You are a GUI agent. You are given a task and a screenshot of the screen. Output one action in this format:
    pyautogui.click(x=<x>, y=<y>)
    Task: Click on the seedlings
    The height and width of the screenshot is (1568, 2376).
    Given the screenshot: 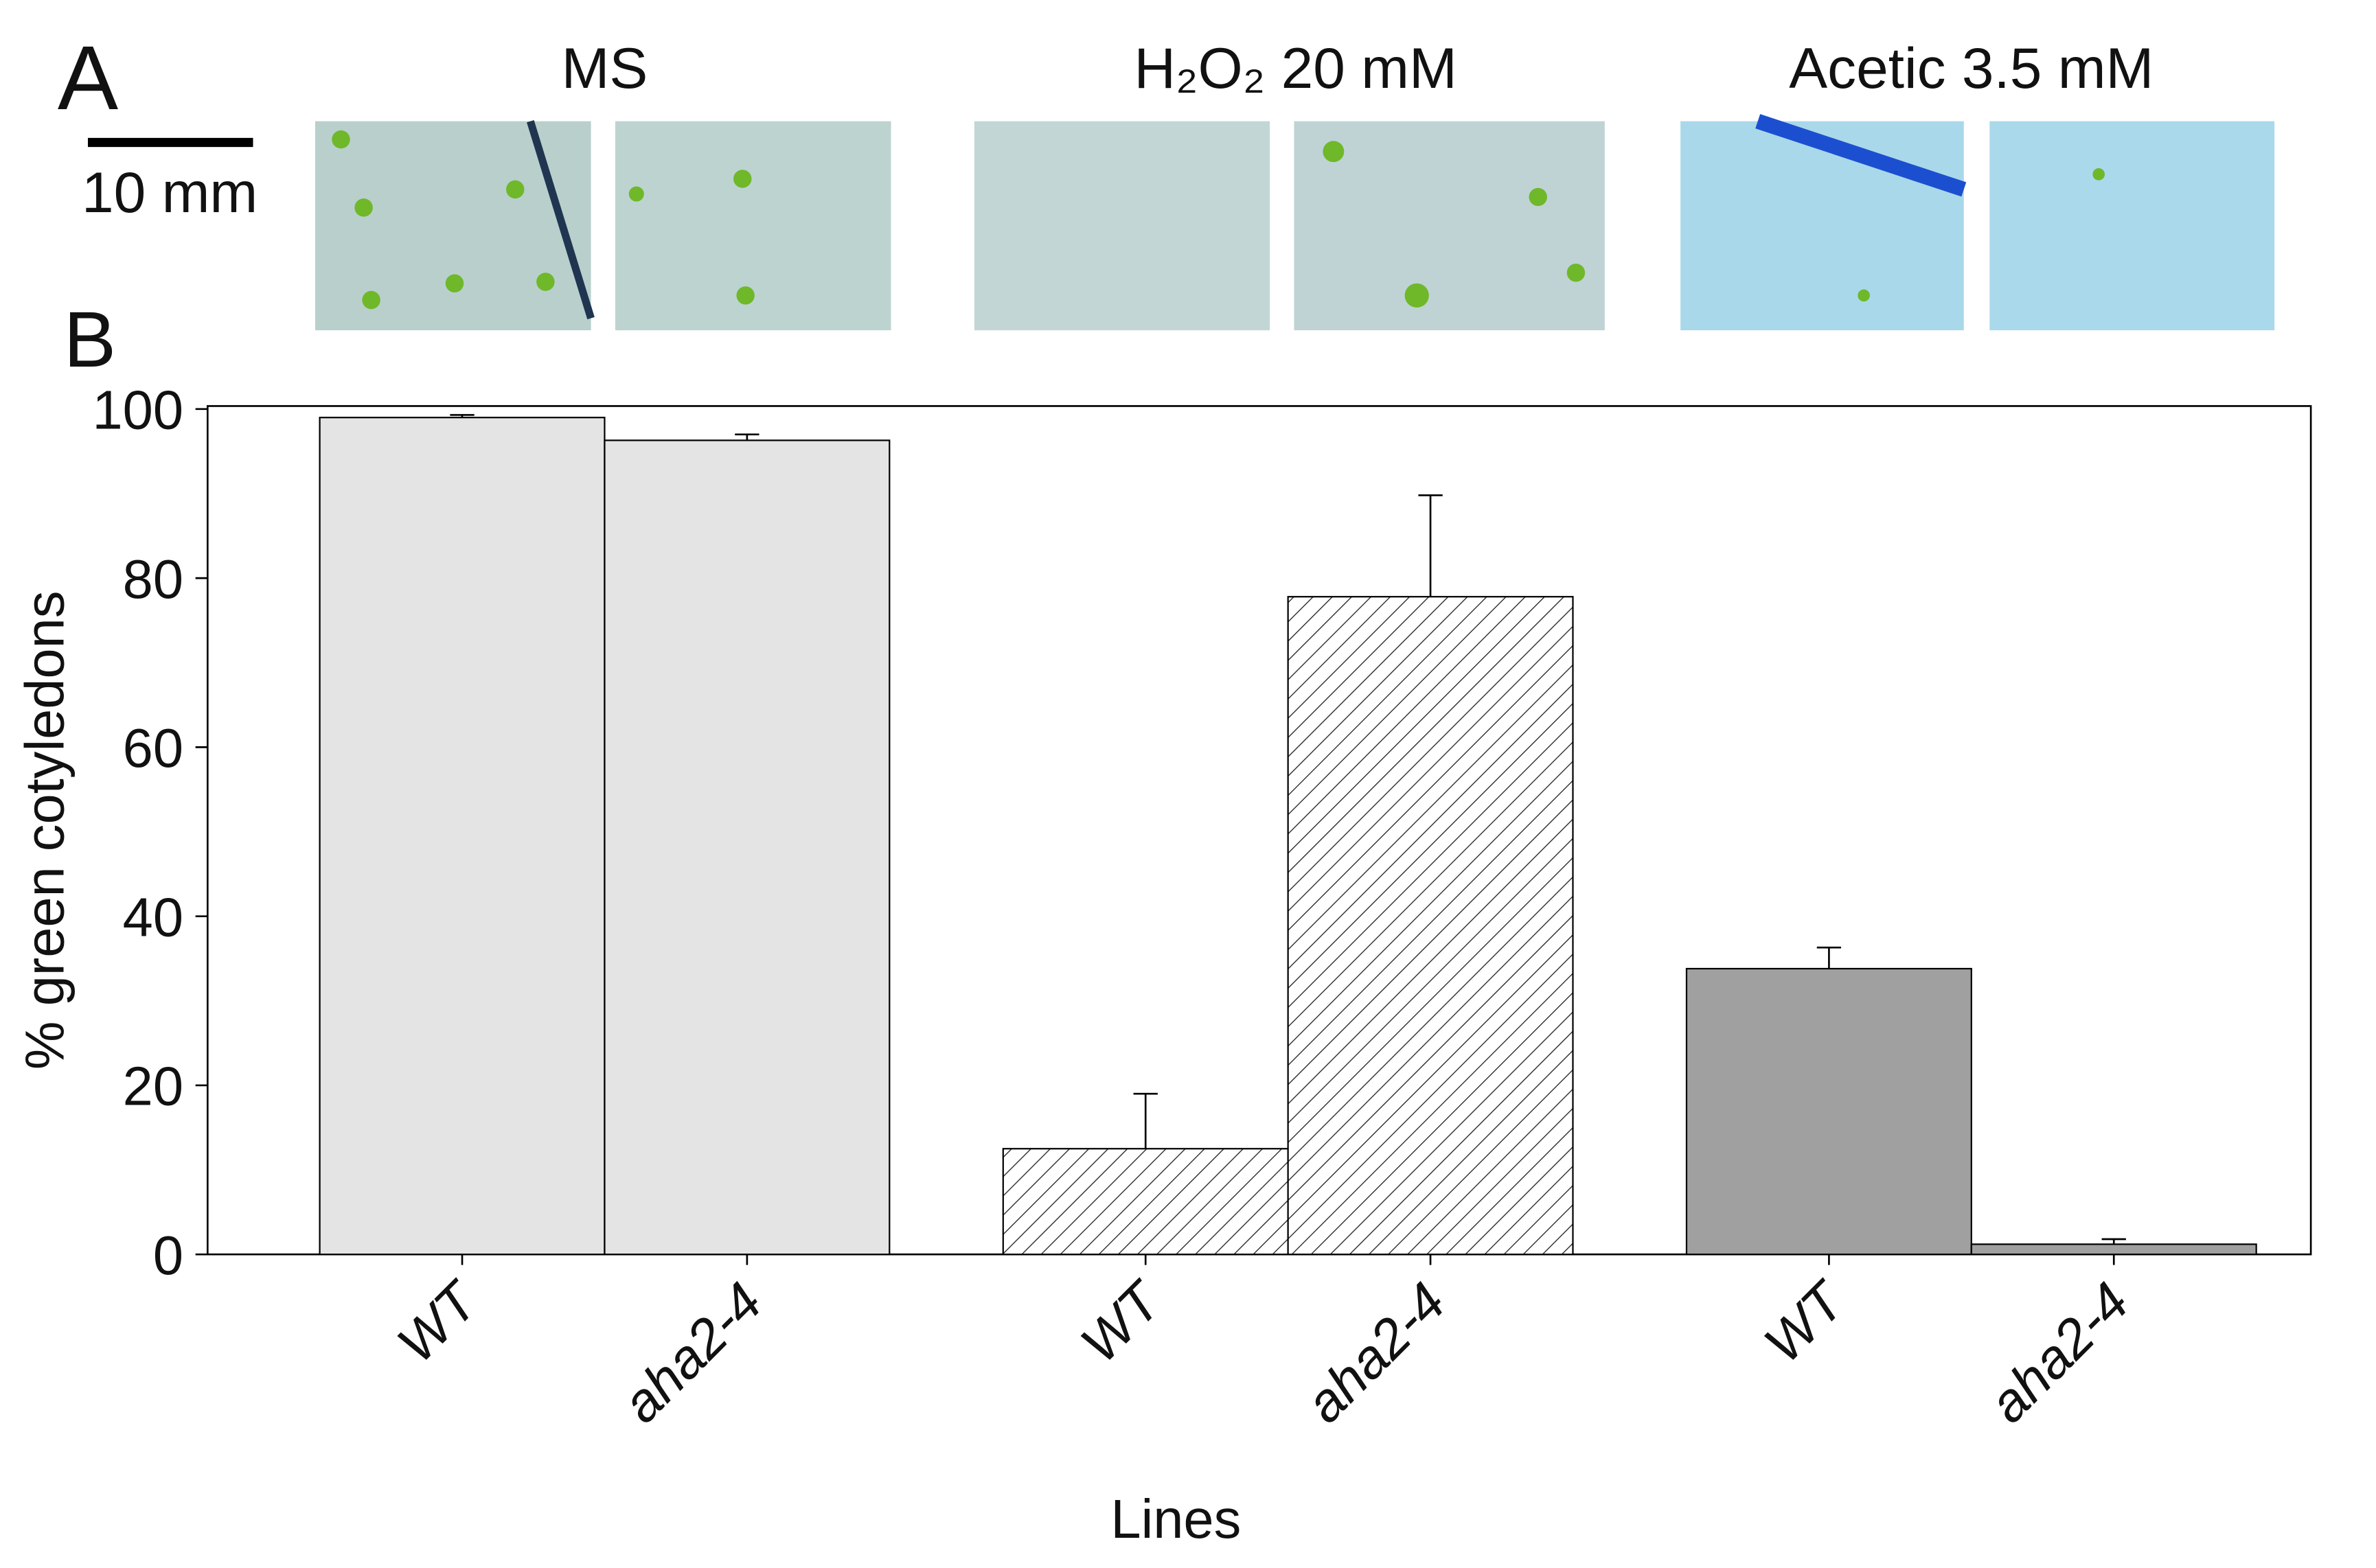 What is the action you would take?
    pyautogui.click(x=1219, y=220)
    